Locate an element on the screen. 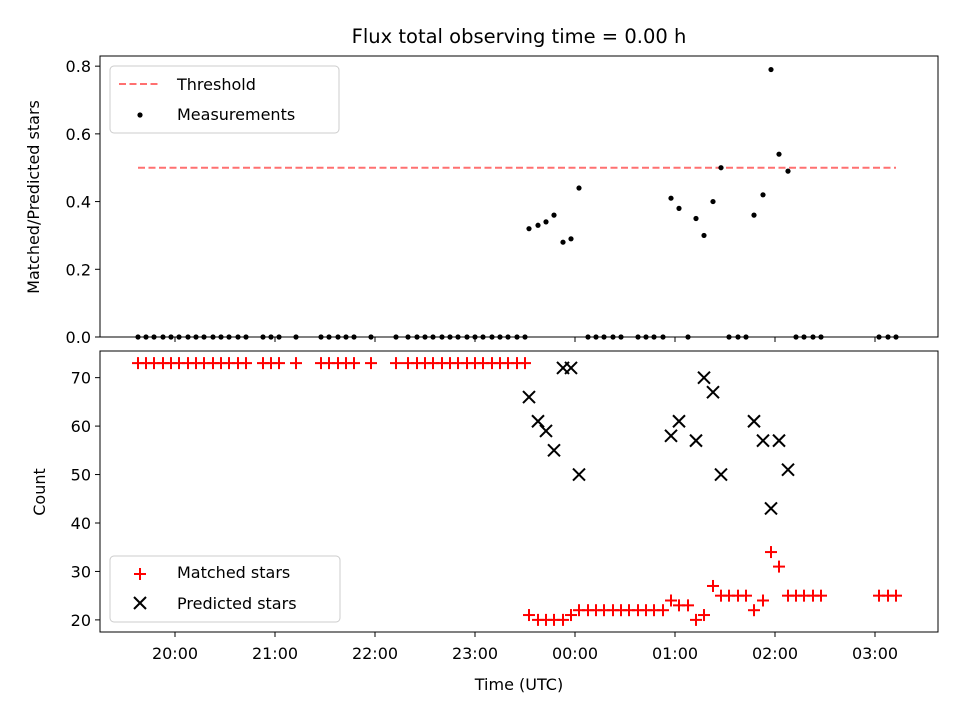 The image size is (960, 724). legend-matched-swatch is located at coordinates (140, 574).